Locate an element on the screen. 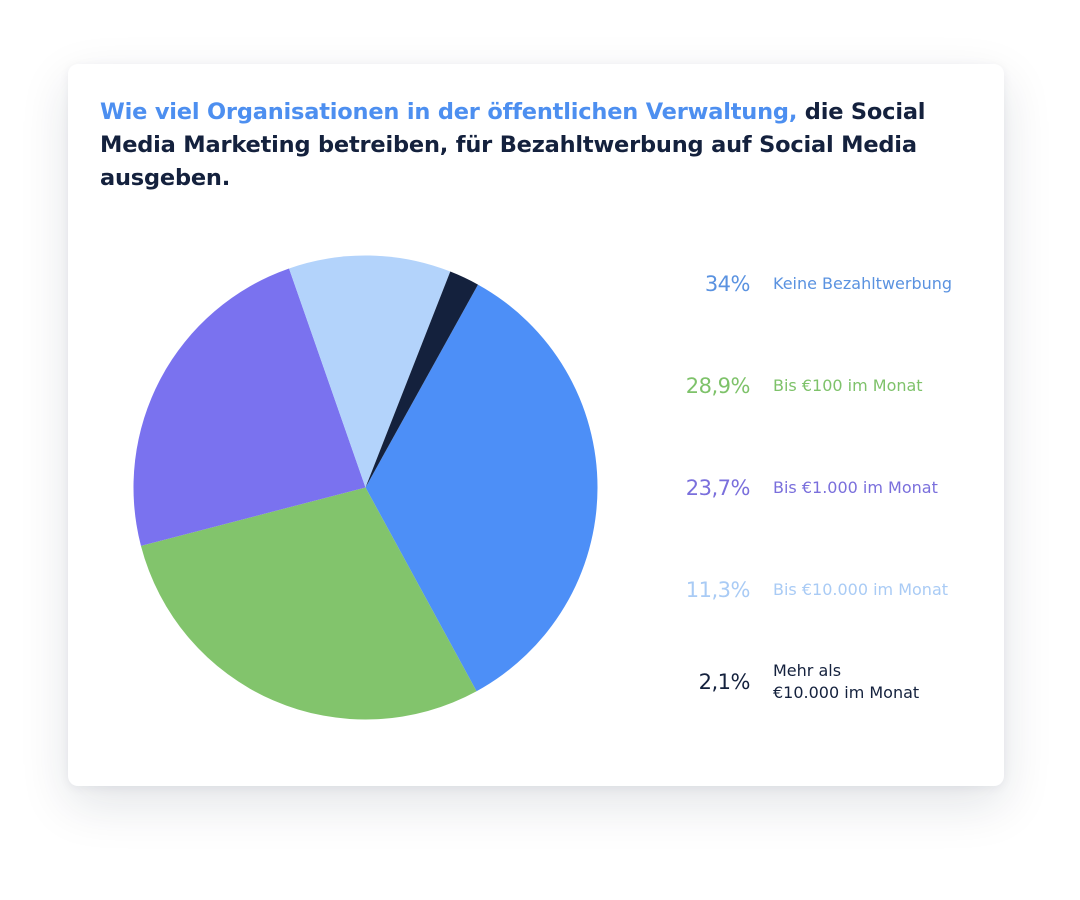 This screenshot has width=1080, height=900. legend-label: Bis €100 im Monat is located at coordinates (848, 385).